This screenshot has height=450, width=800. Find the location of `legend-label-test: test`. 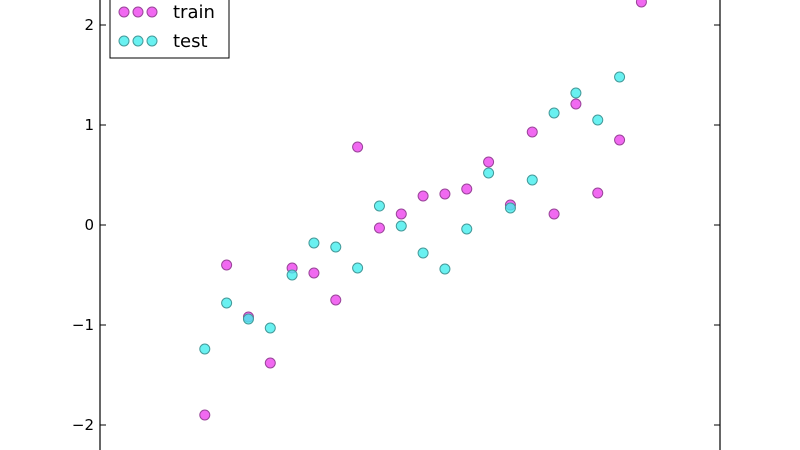

legend-label-test: test is located at coordinates (190, 41).